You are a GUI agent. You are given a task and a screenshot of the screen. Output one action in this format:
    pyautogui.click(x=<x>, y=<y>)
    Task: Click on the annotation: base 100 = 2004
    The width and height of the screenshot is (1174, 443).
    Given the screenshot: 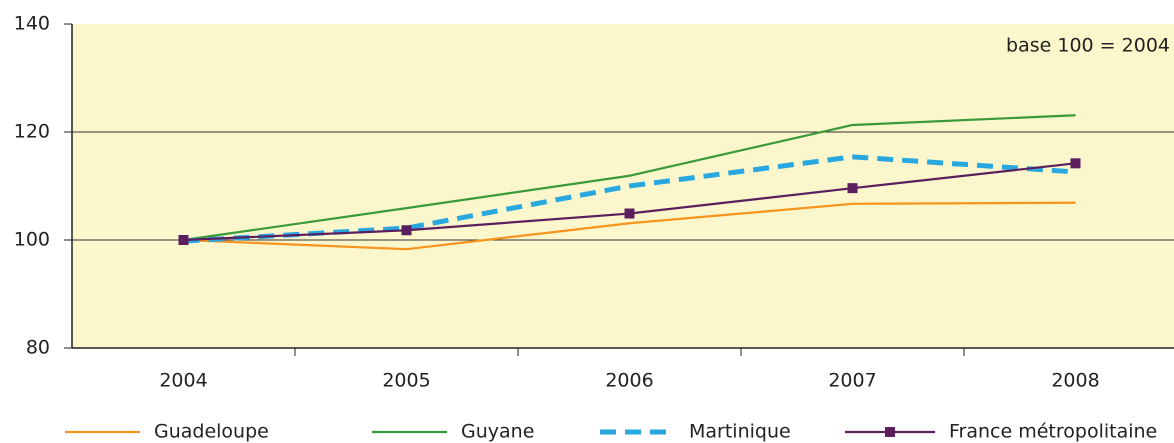 What is the action you would take?
    pyautogui.click(x=1088, y=46)
    